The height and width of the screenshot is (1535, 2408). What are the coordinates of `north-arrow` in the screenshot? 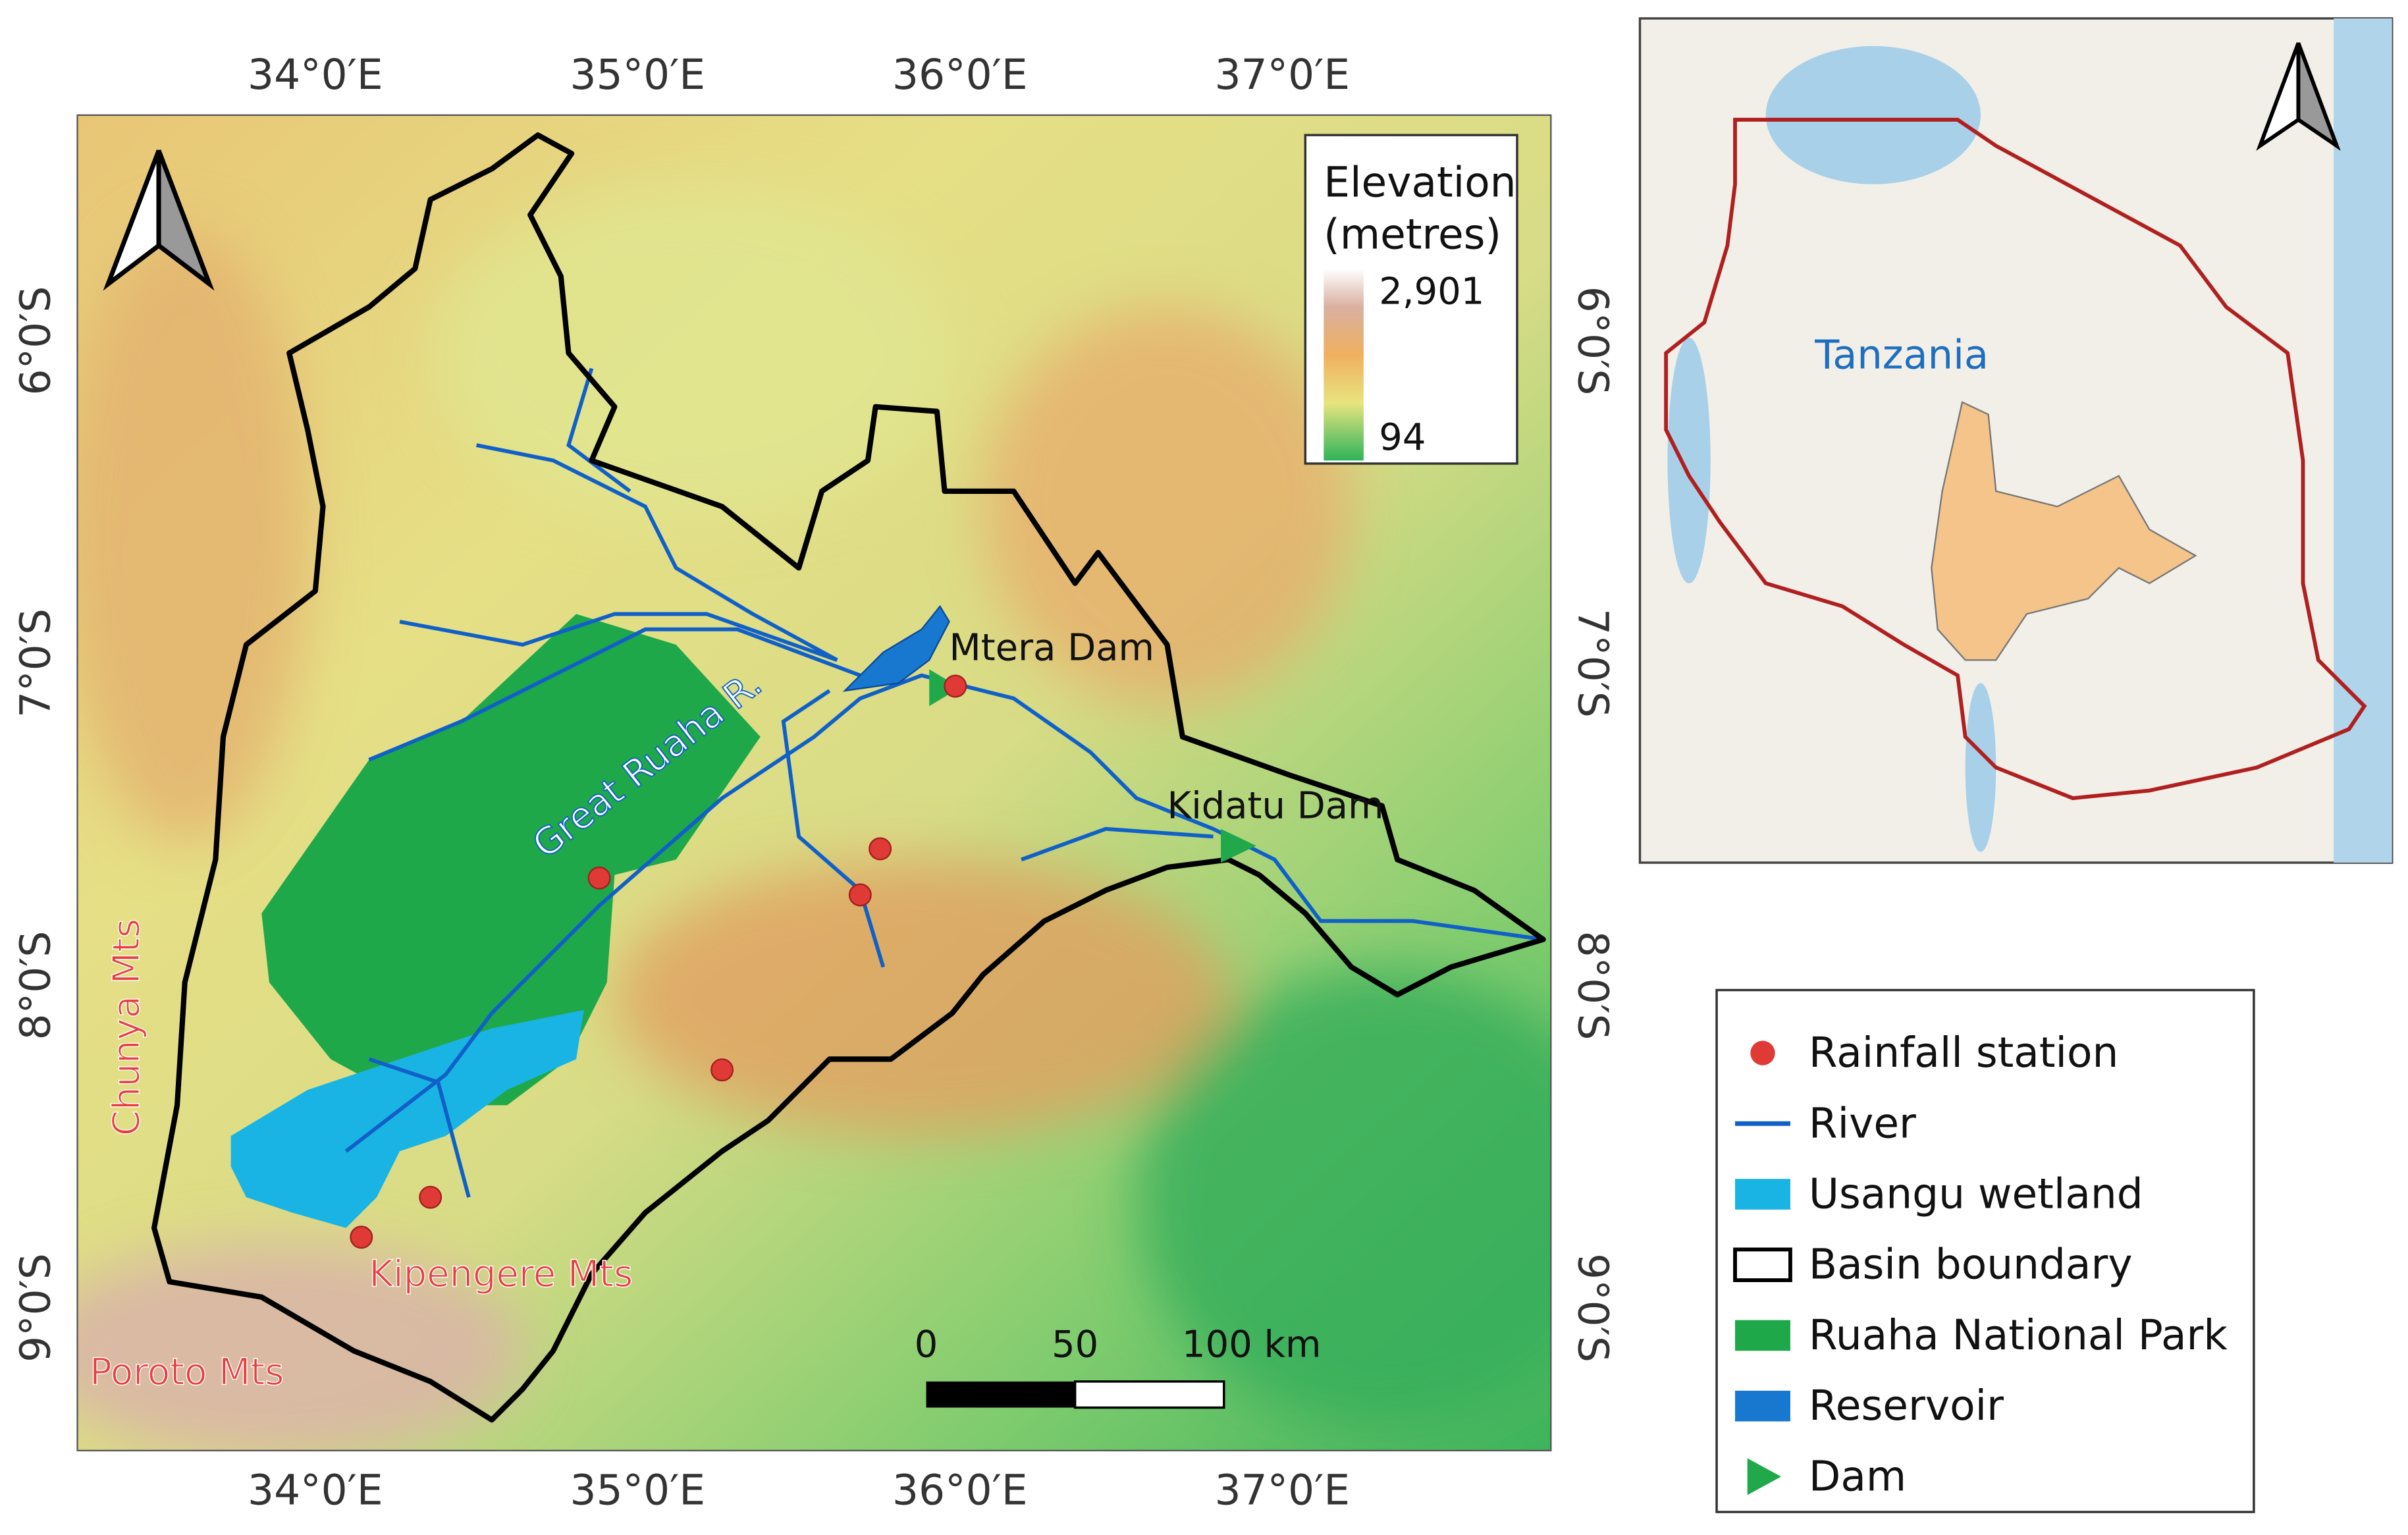 It's located at (159, 220).